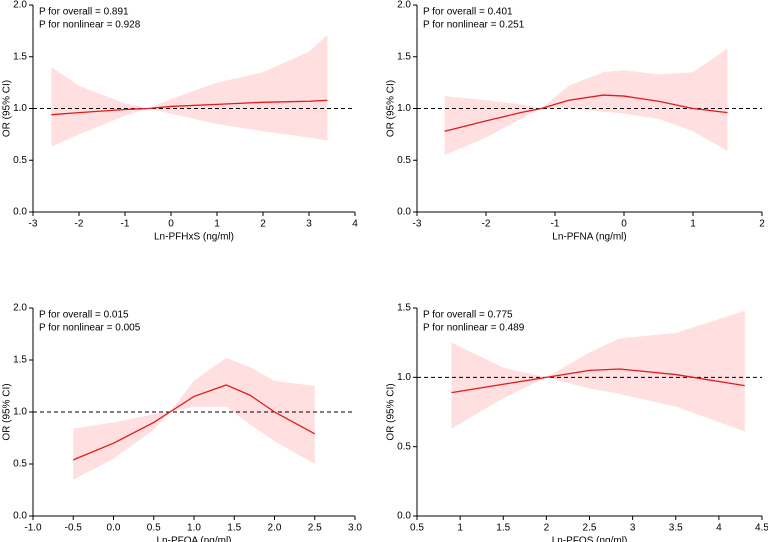  What do you see at coordinates (33, 528) in the screenshot?
I see `x-tick-label: -1.0` at bounding box center [33, 528].